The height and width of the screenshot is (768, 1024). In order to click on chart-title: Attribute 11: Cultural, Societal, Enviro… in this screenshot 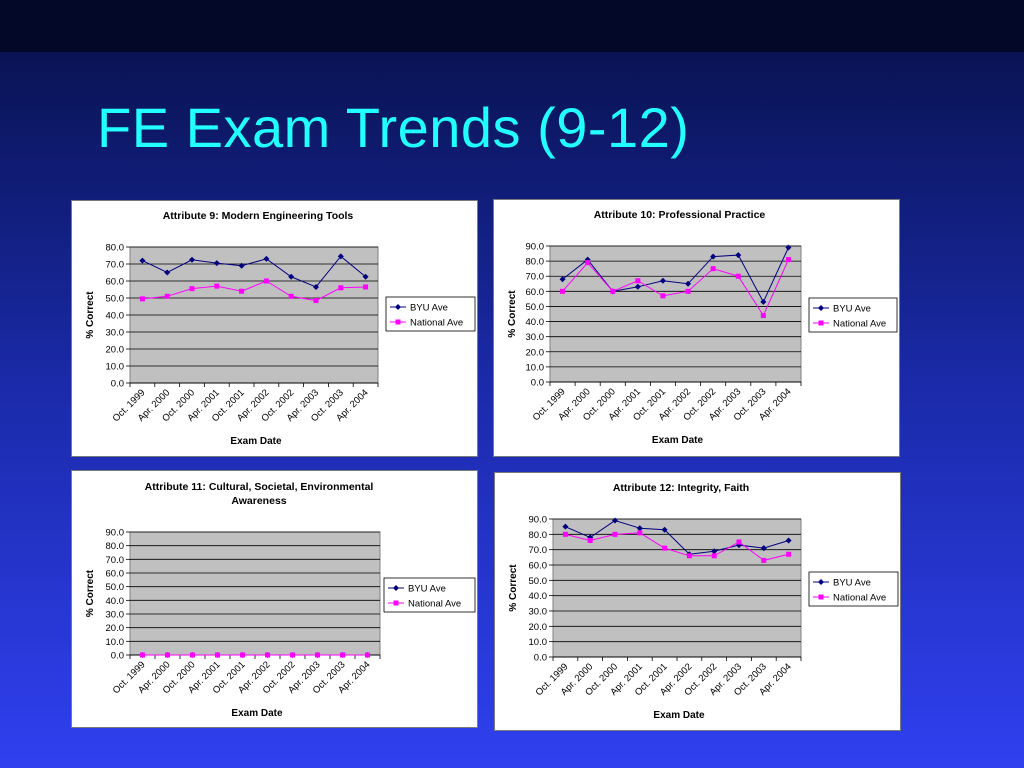, I will do `click(259, 494)`.